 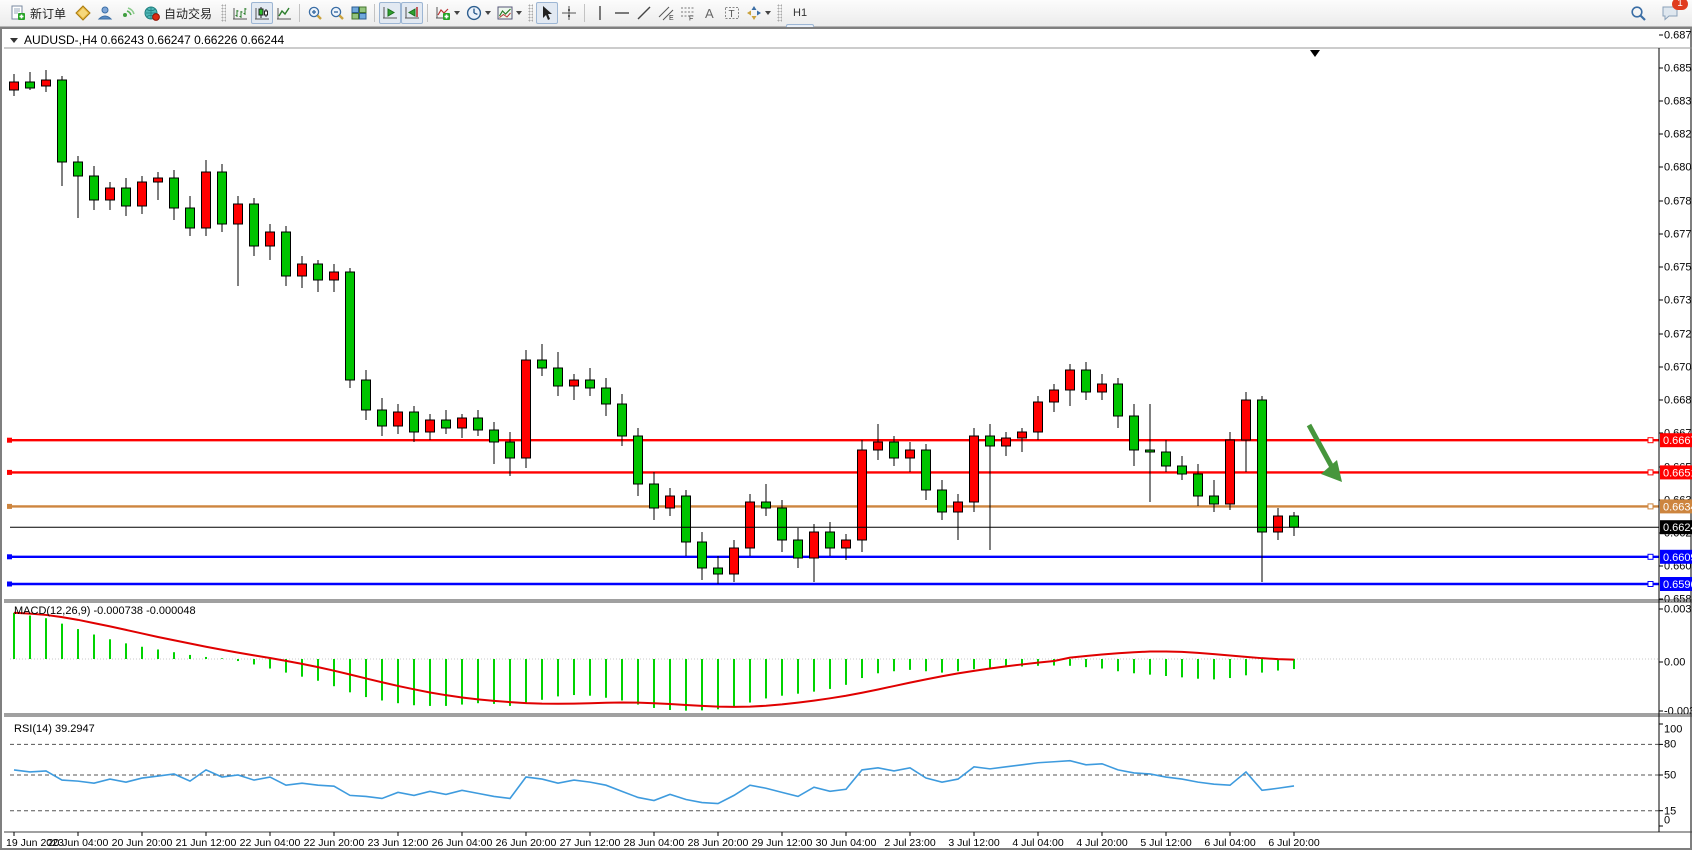 I want to click on signal-icon, so click(x=127, y=13).